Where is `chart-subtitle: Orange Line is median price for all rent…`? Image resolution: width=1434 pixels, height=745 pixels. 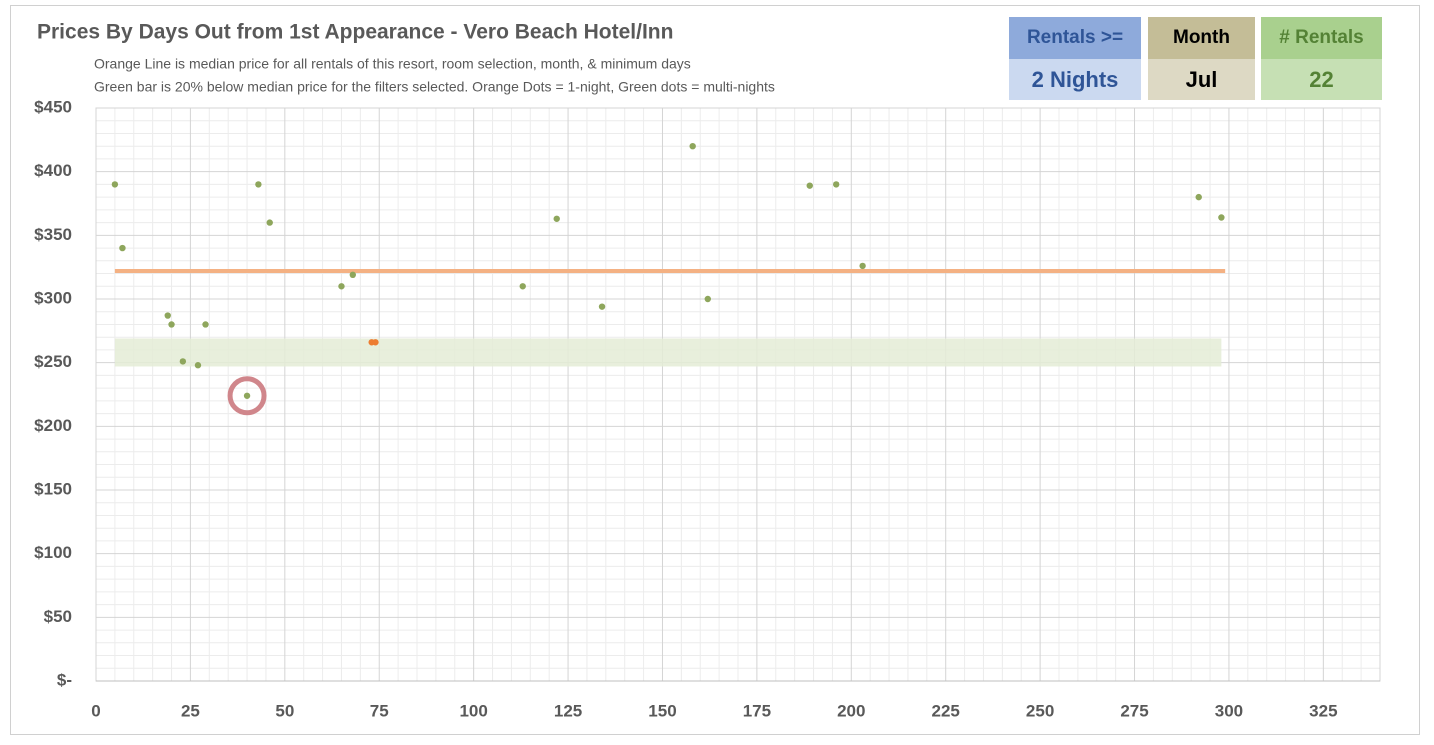 chart-subtitle: Orange Line is median price for all rent… is located at coordinates (392, 64).